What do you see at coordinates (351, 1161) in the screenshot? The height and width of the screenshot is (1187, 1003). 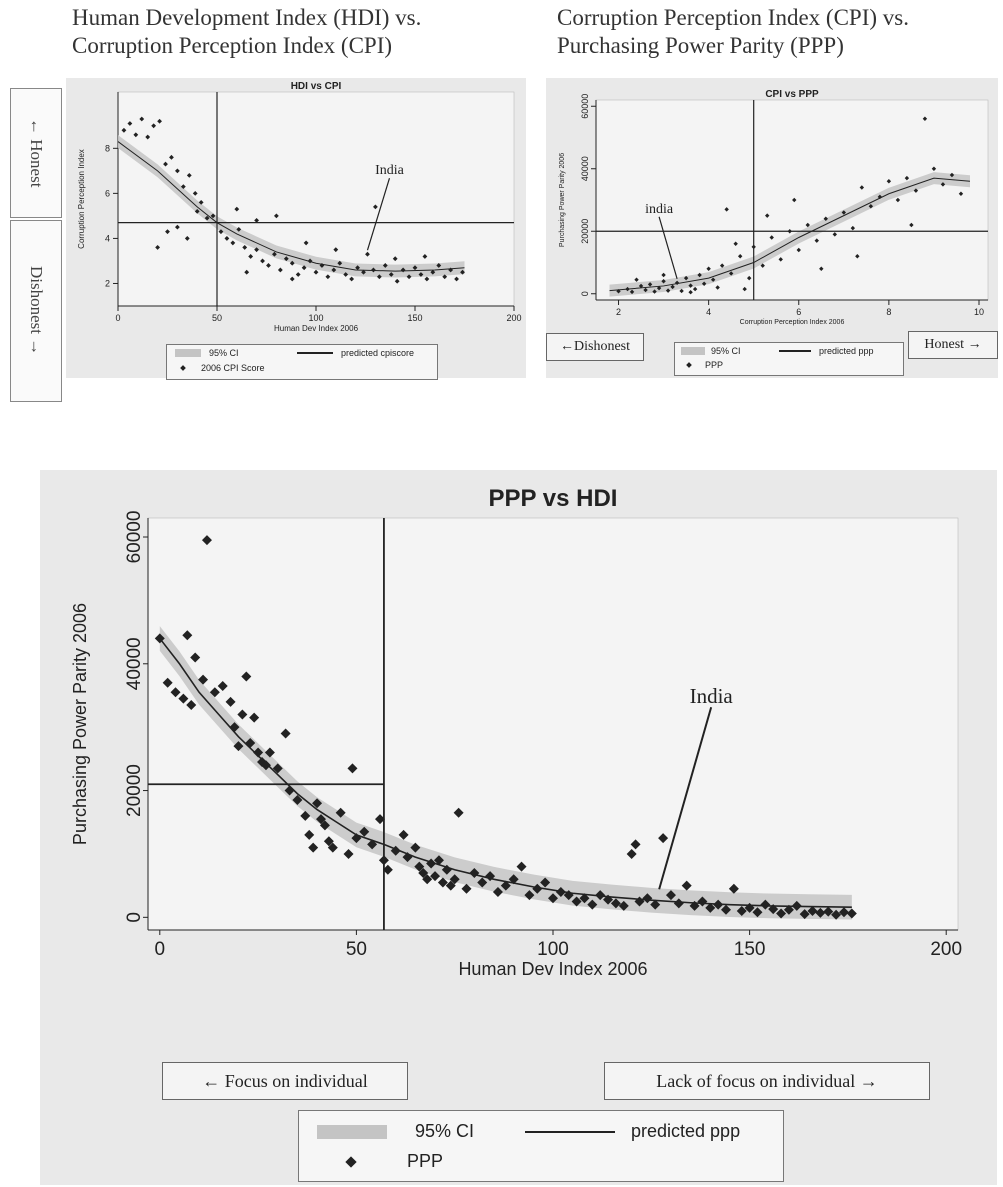 I see `diamond-marker-icon` at bounding box center [351, 1161].